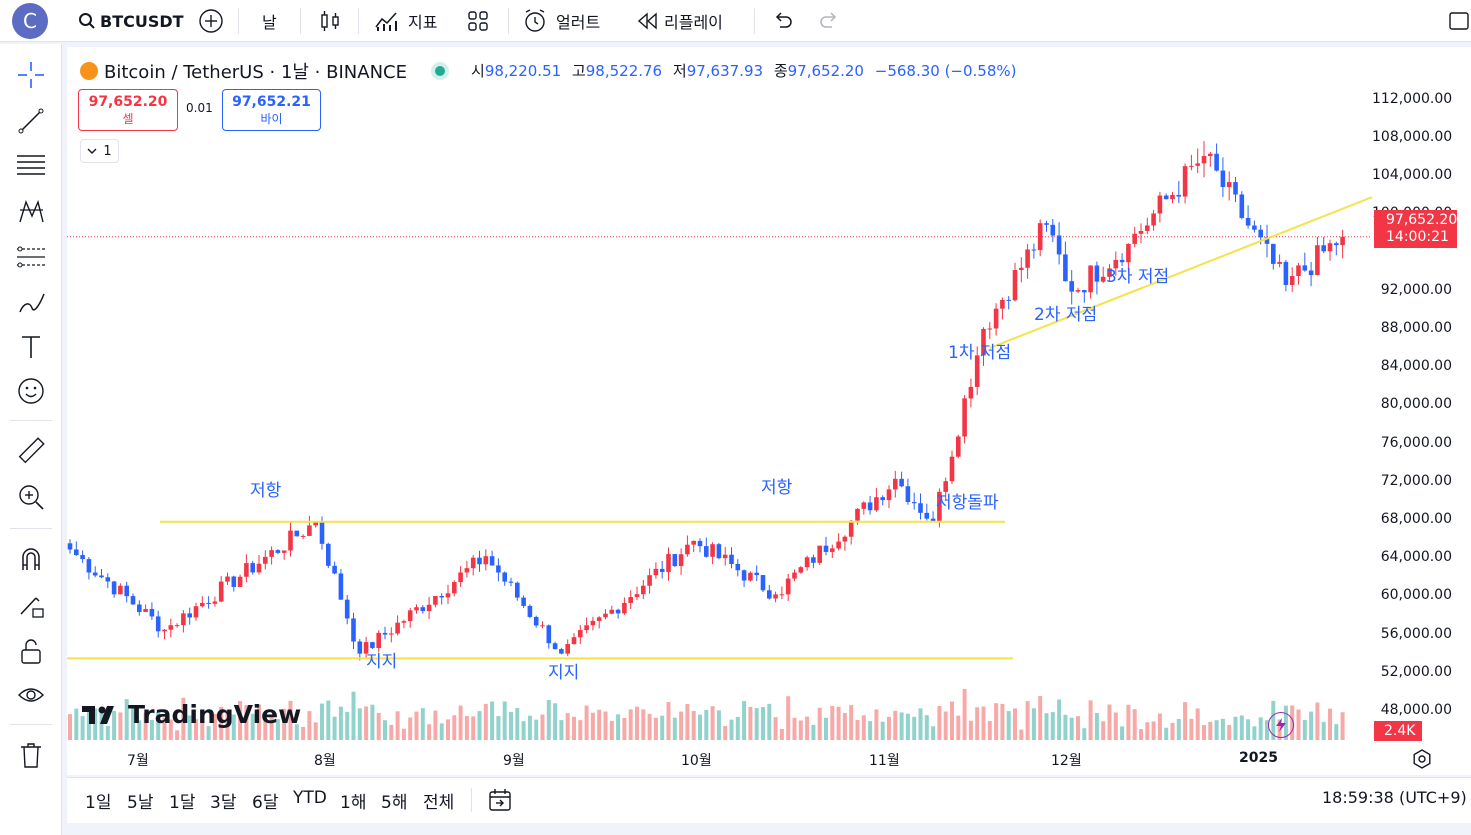  Describe the element at coordinates (945, 71) in the screenshot. I see `change-value: −568.30 (−0.58%)` at that location.